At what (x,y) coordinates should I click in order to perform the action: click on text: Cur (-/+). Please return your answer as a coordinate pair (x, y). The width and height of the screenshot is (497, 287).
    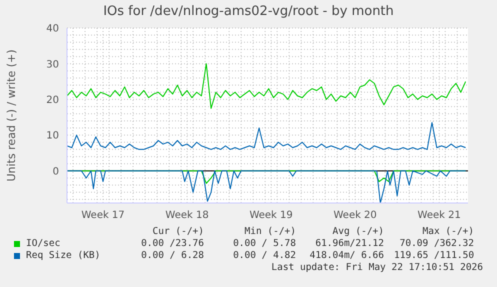
    Looking at the image, I should click on (178, 231).